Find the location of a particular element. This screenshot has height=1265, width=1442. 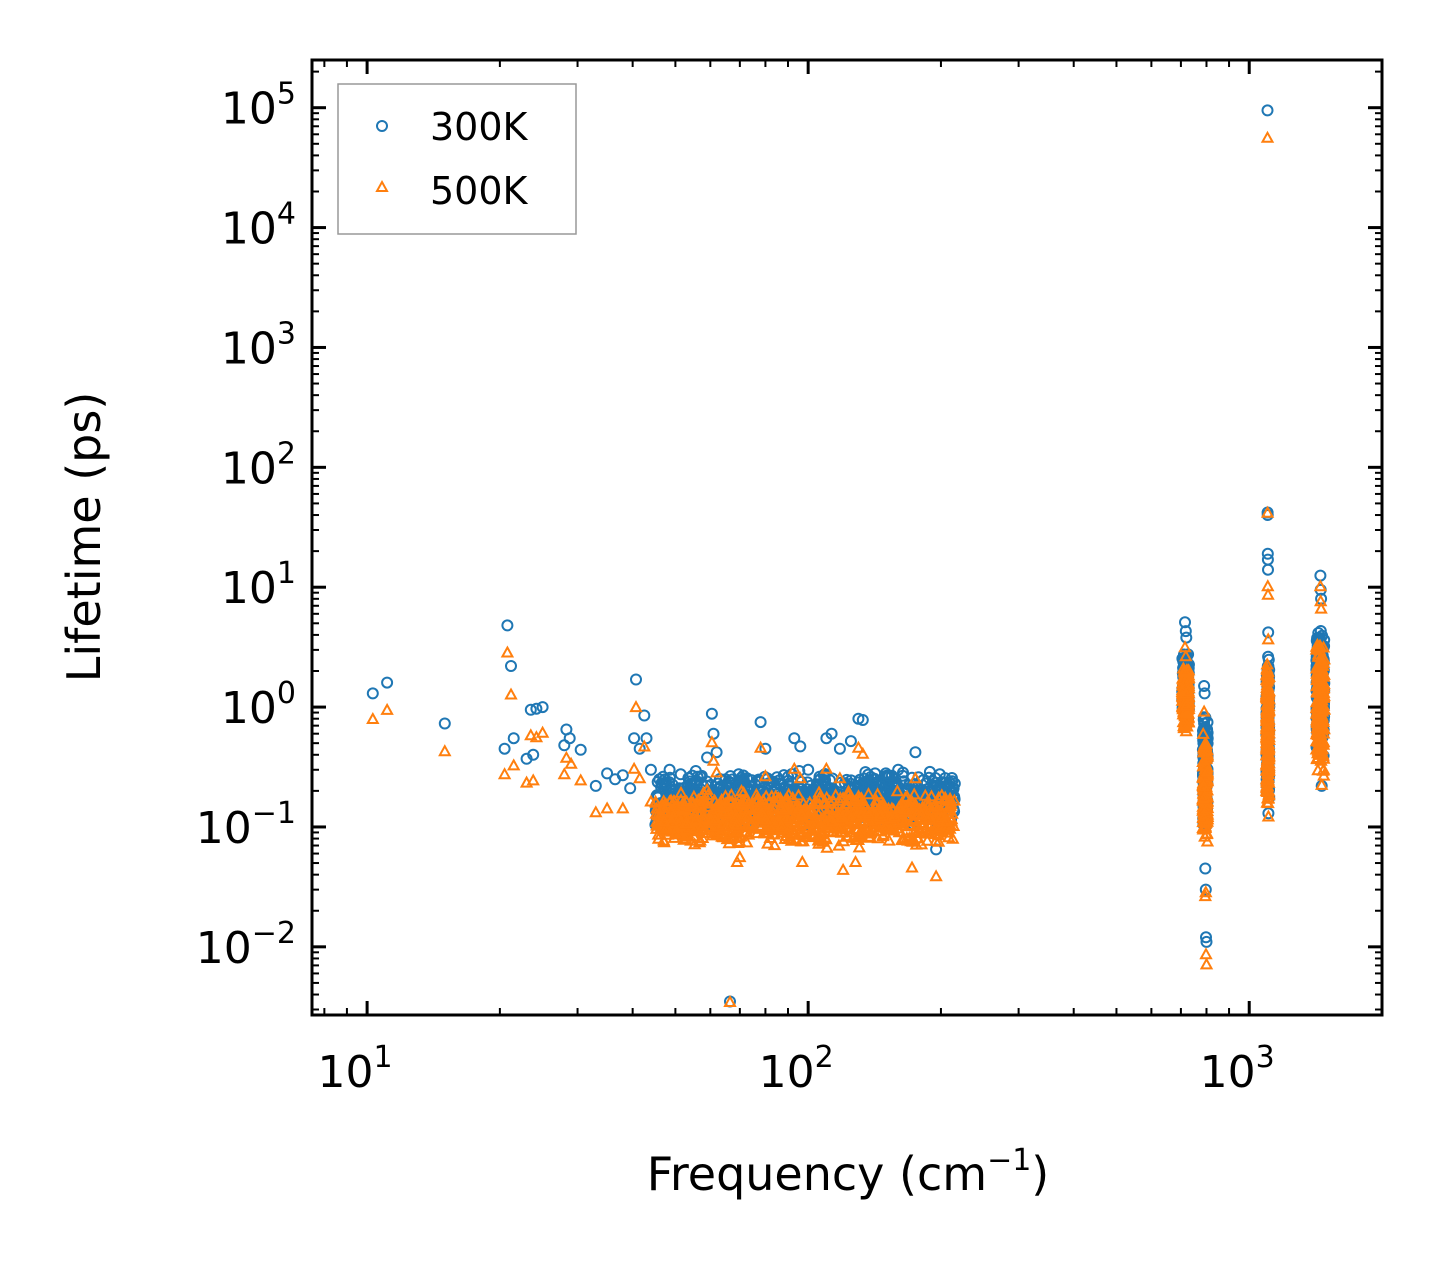

legend-box is located at coordinates (457, 159).